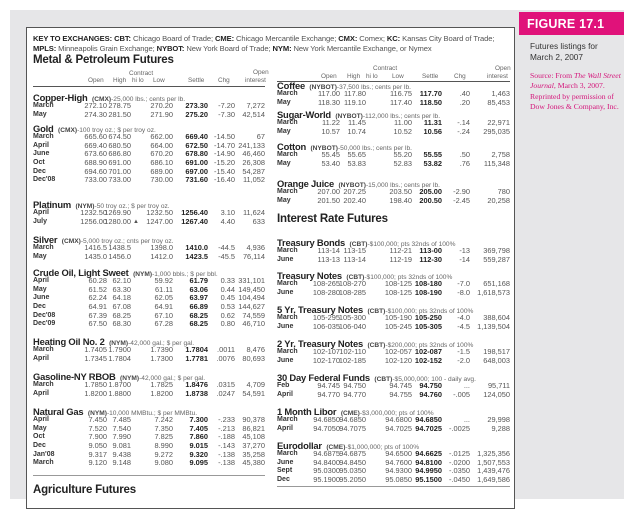 Image resolution: width=624 pixels, height=509 pixels. I want to click on contract-spec: -50 troy oz.; $ per troy oz., so click(132, 206).